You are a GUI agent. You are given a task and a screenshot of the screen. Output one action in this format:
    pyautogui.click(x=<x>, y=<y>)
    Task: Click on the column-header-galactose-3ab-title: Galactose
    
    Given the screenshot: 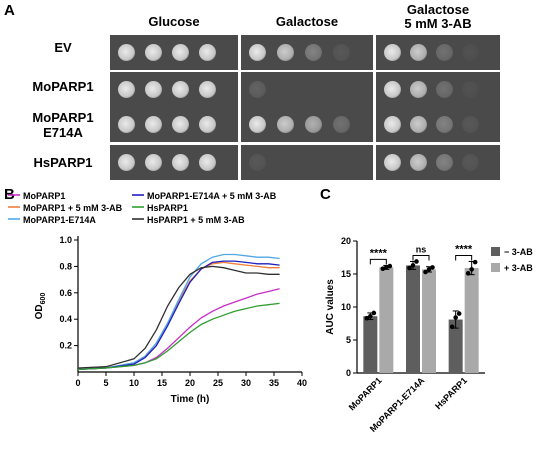 What is the action you would take?
    pyautogui.click(x=438, y=9)
    